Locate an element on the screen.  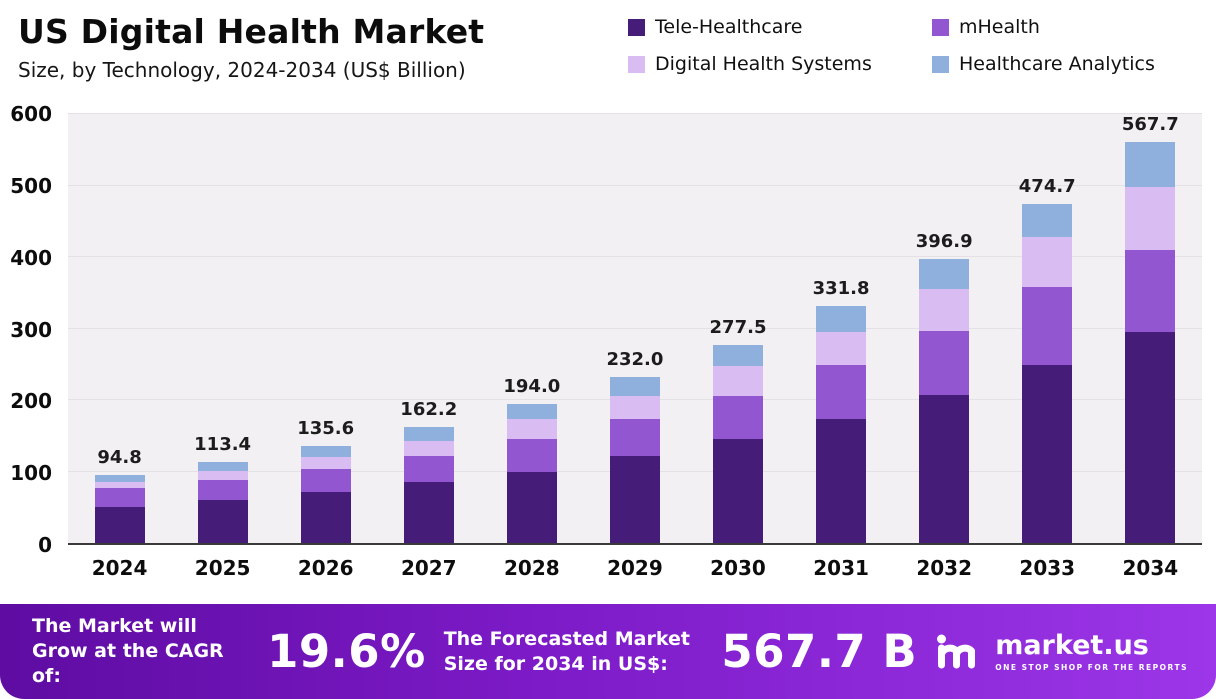
bar-group-2029: 232.0 is located at coordinates (634, 328).